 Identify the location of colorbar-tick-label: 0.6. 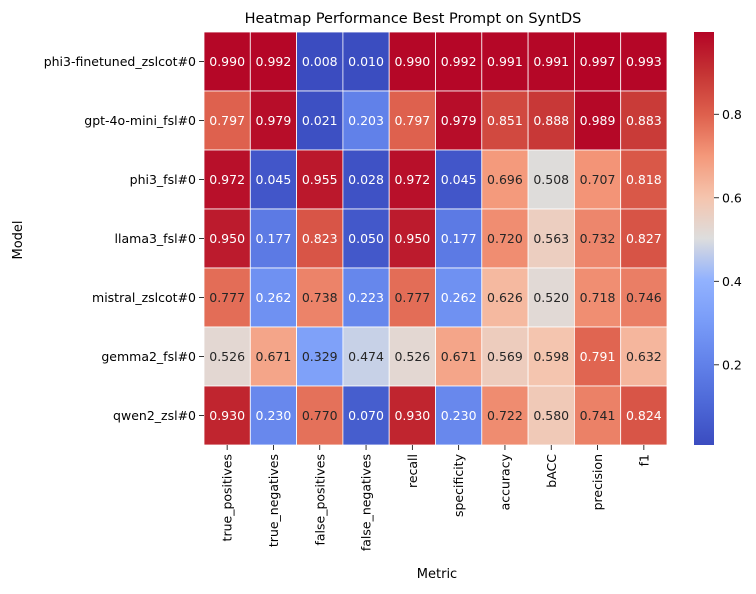
(732, 197).